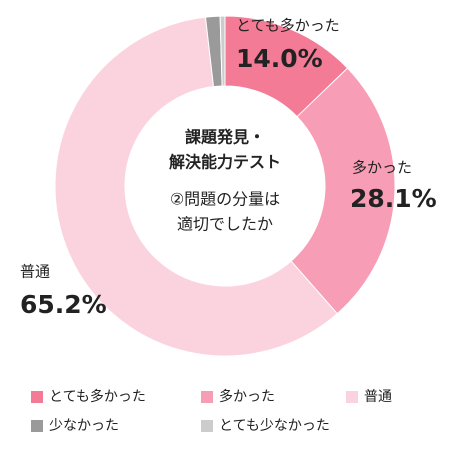 This screenshot has height=450, width=450. What do you see at coordinates (225, 137) in the screenshot?
I see `center-title: 課題発見・` at bounding box center [225, 137].